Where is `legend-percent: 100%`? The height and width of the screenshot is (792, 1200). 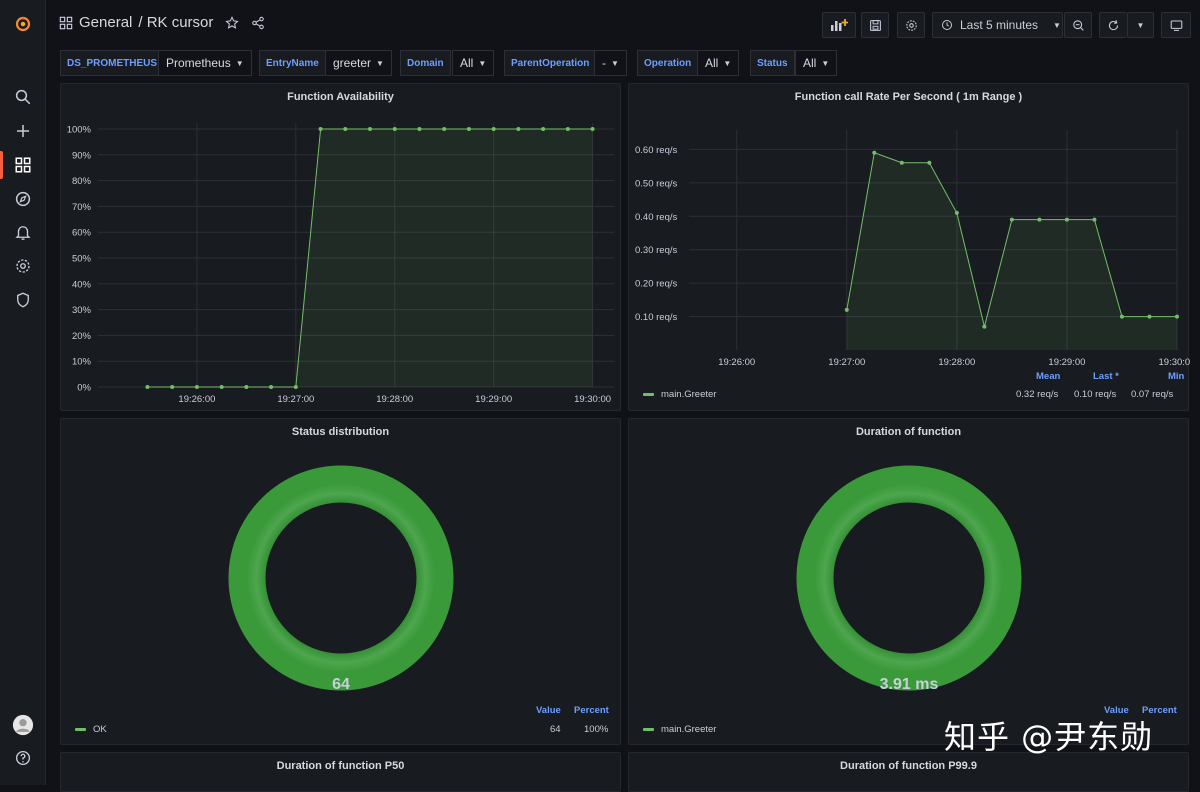 legend-percent: 100% is located at coordinates (596, 729).